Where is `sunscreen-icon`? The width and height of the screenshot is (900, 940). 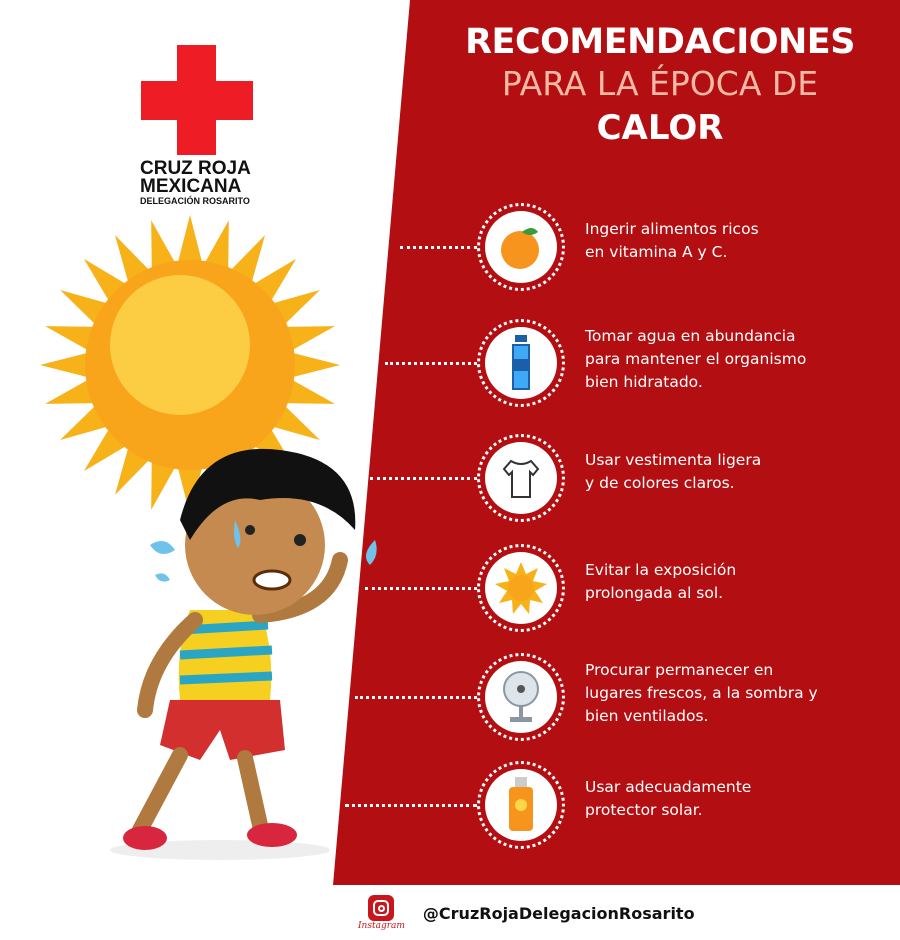 sunscreen-icon is located at coordinates (521, 805).